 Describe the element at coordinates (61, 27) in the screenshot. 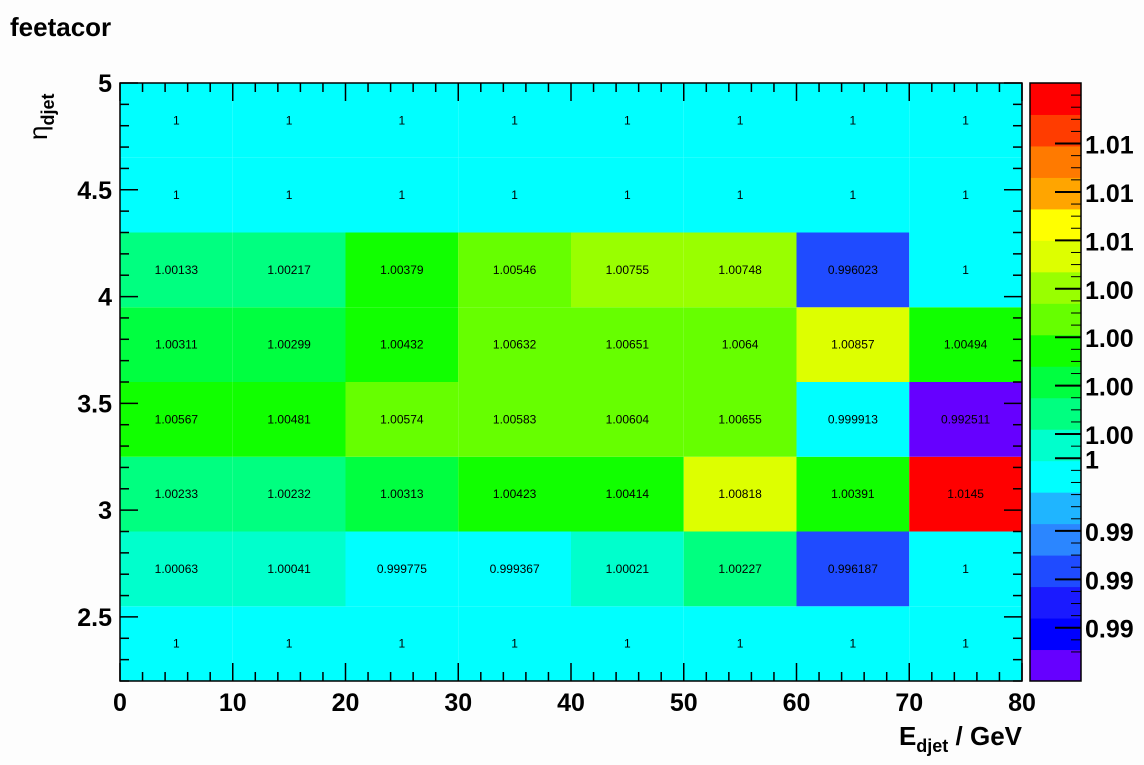

I see `chart-title: feetacor` at that location.